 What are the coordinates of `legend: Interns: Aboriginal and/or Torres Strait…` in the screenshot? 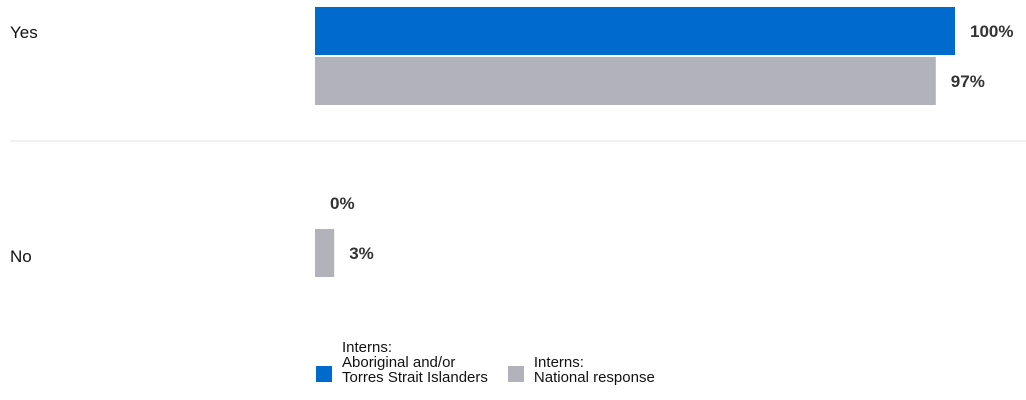 It's located at (485, 362).